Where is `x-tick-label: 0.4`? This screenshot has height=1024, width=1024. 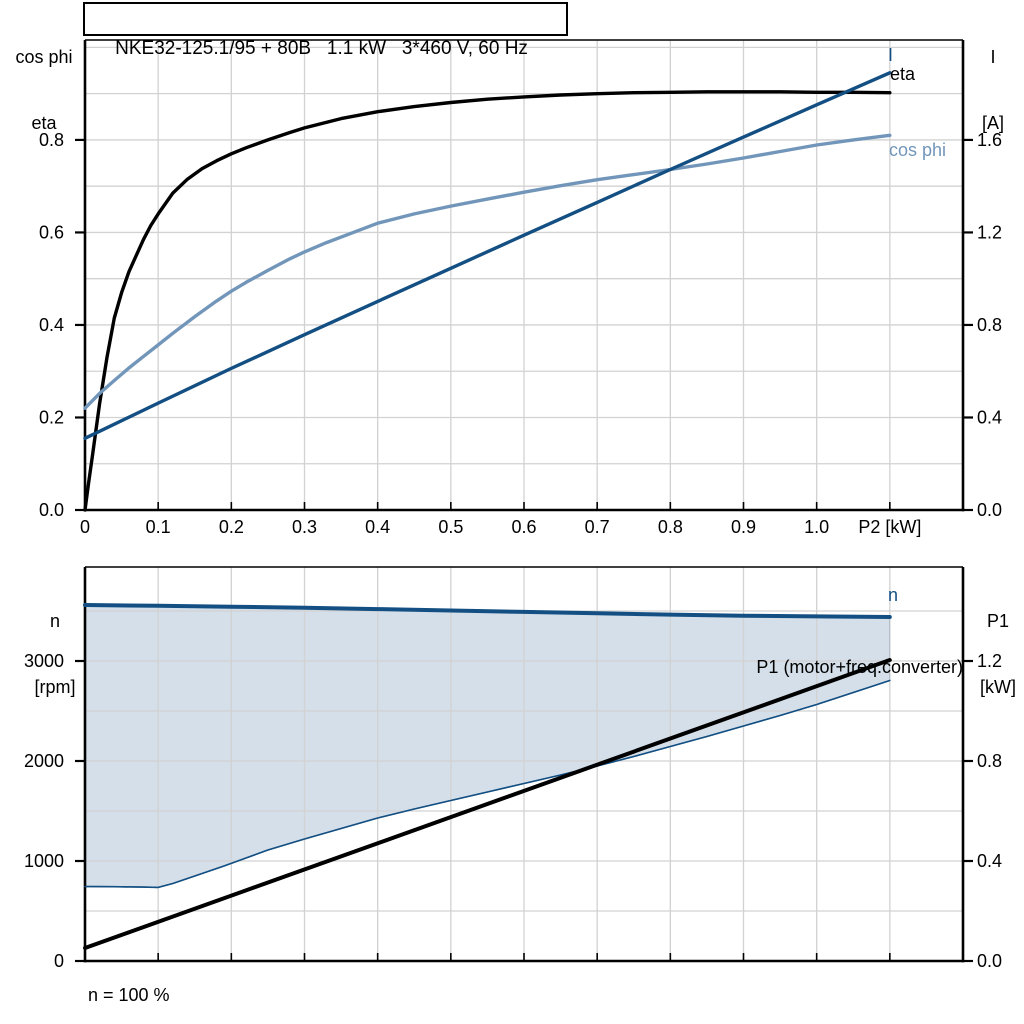
x-tick-label: 0.4 is located at coordinates (377, 527).